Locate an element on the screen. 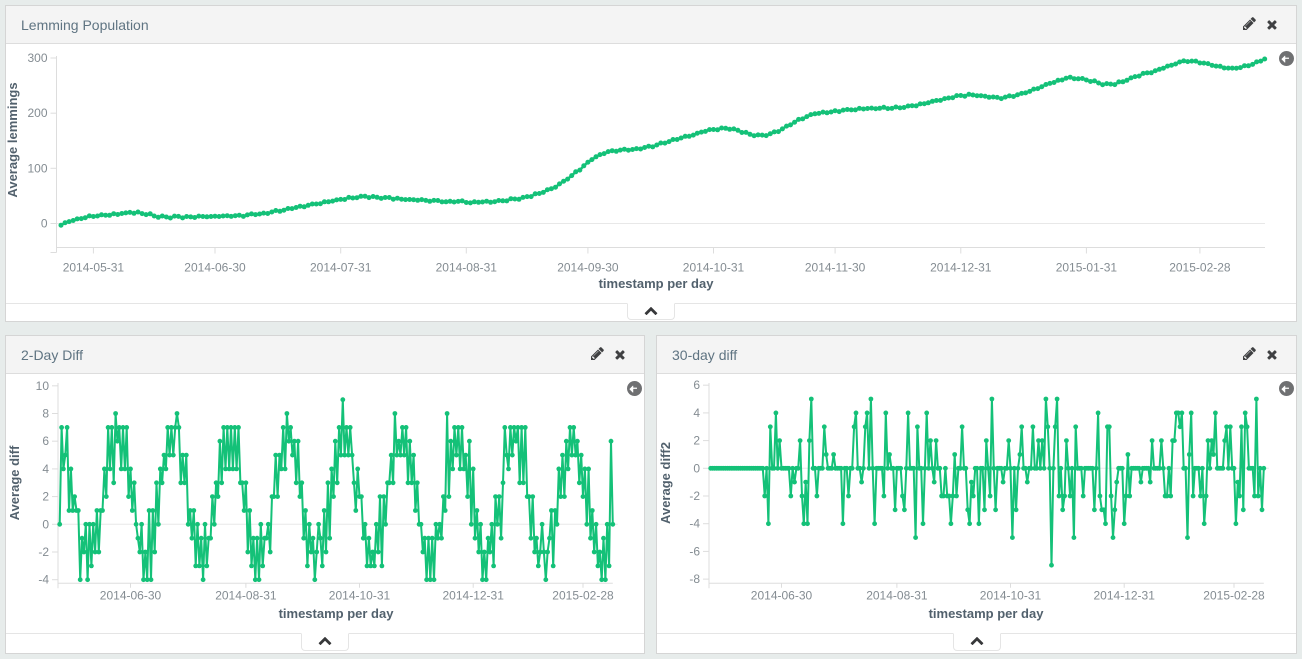  svg-text: Average lemmings is located at coordinates (13, 139).